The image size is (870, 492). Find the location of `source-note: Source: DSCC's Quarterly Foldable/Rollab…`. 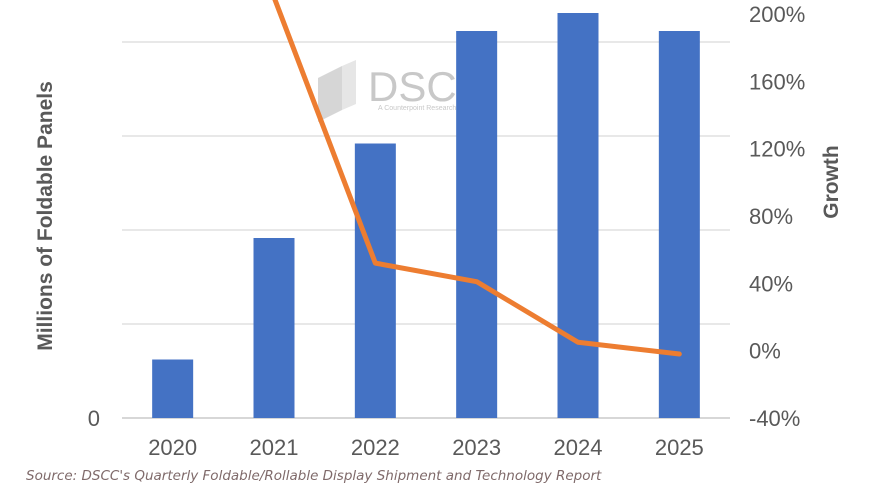

source-note: Source: DSCC's Quarterly Foldable/Rollab… is located at coordinates (314, 476).